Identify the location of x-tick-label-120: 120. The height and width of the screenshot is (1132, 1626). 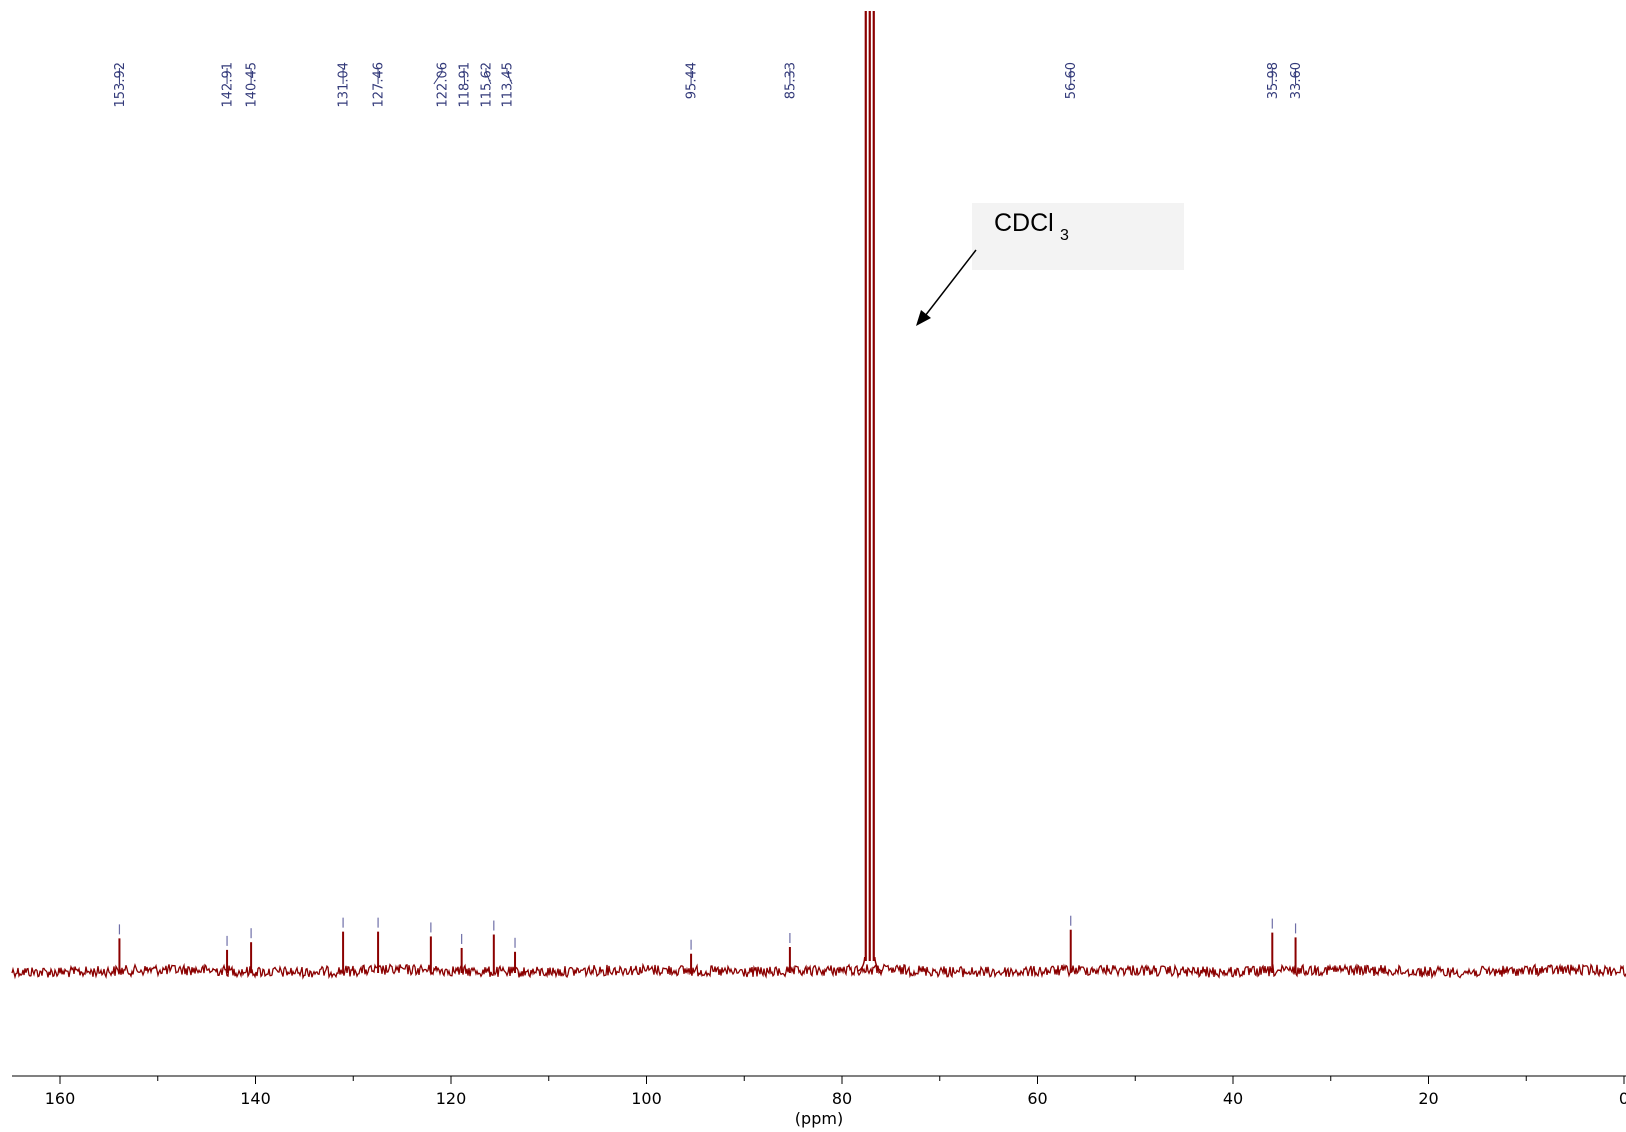
(451, 1098).